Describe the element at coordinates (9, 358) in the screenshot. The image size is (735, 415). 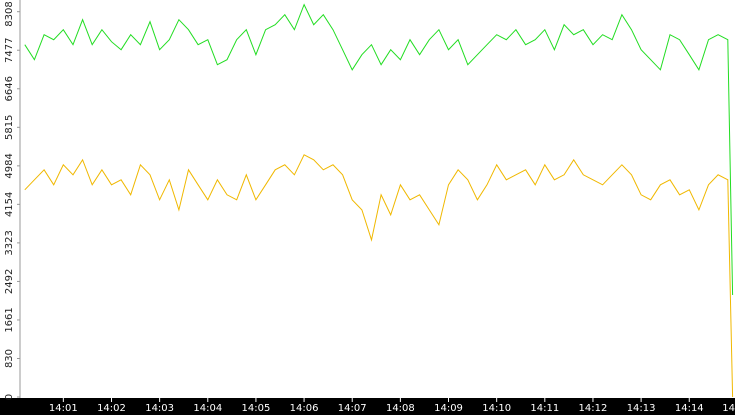
I see `y-tick-label: 830` at that location.